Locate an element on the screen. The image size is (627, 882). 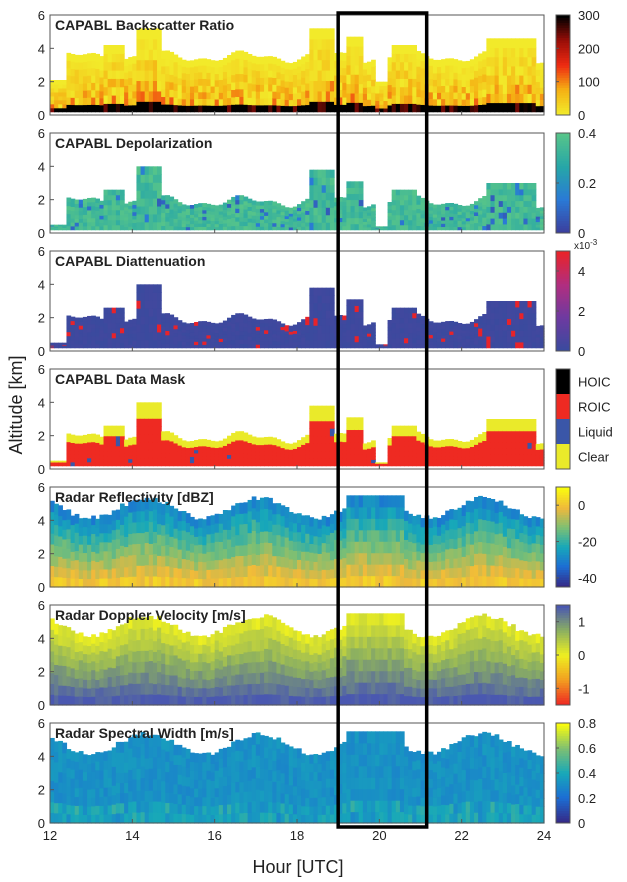
y-axis-label: Altitude [km] is located at coordinates (16, 404).